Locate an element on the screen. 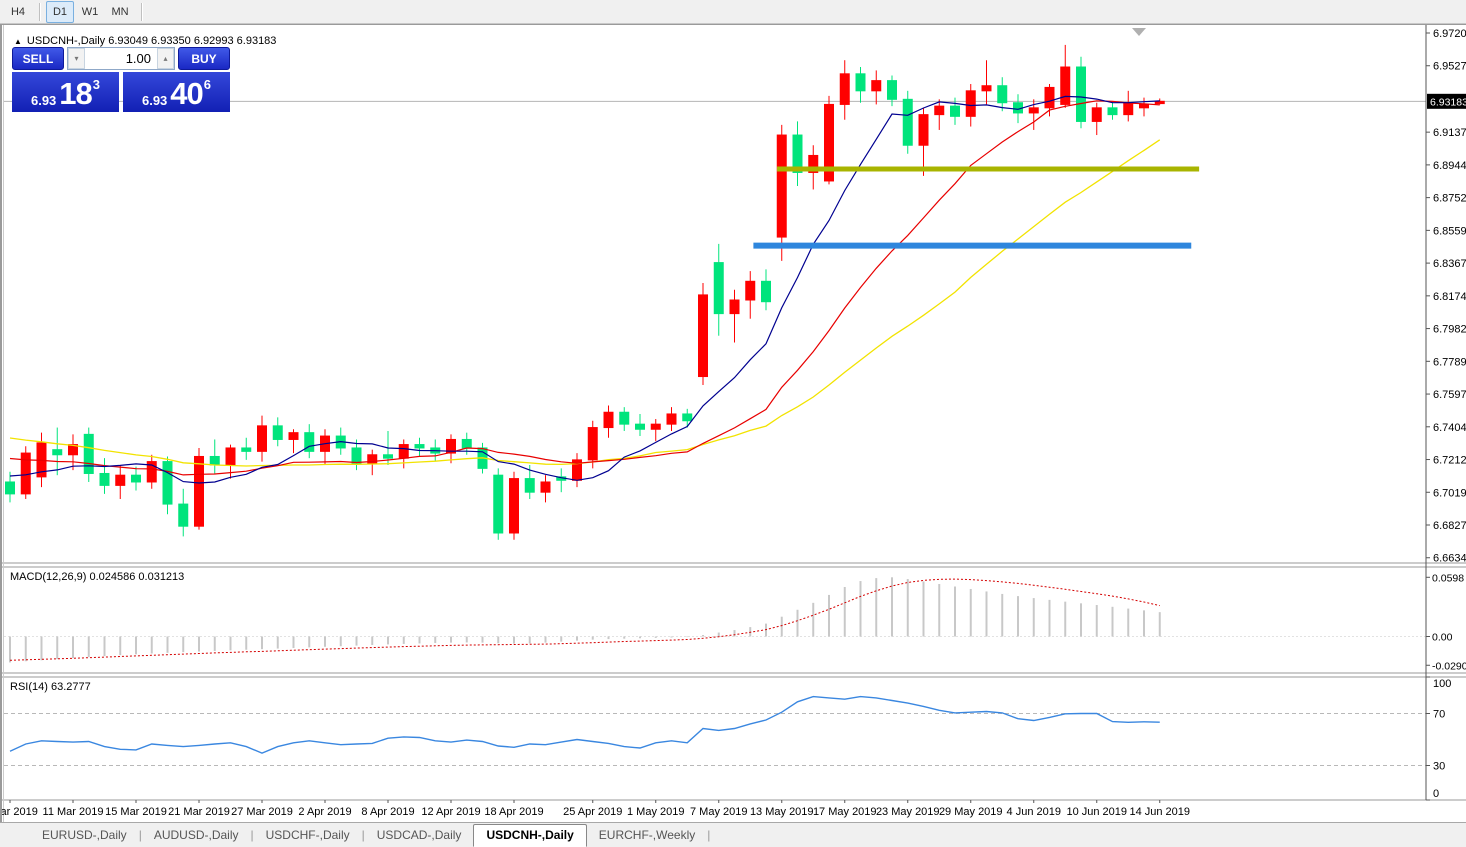 The image size is (1466, 847). date-axis-label: 10 Jun 2019 is located at coordinates (1096, 812).